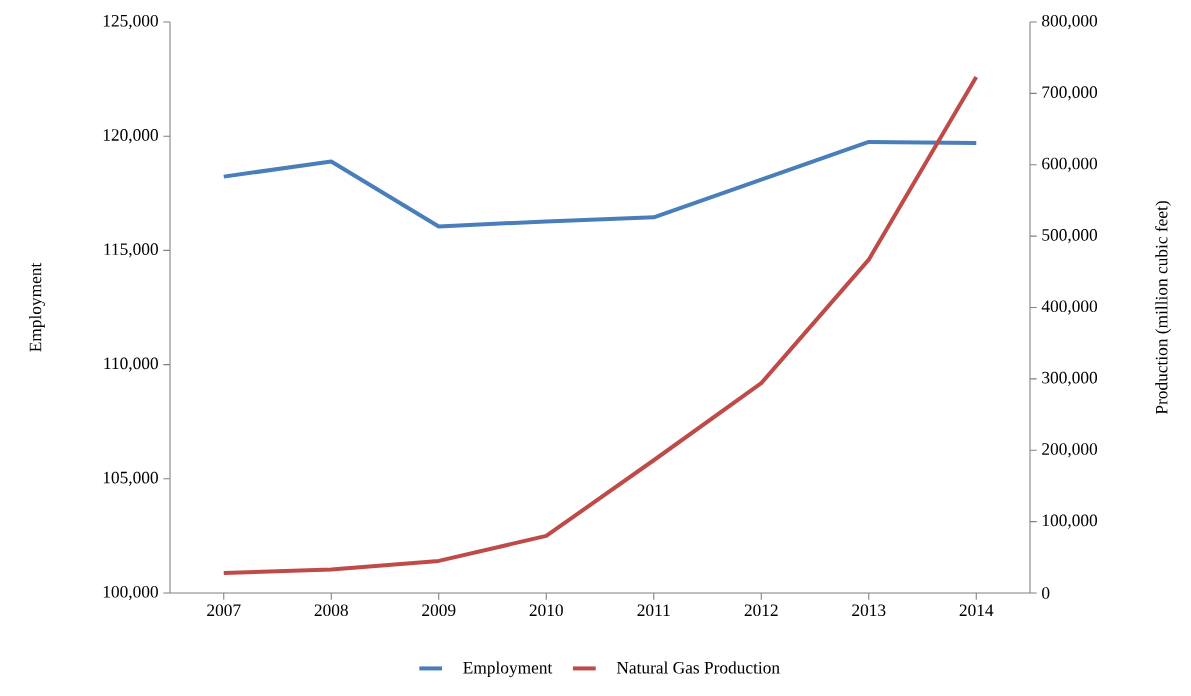  Describe the element at coordinates (1070, 236) in the screenshot. I see `y2-tick-label: 500,000` at that location.